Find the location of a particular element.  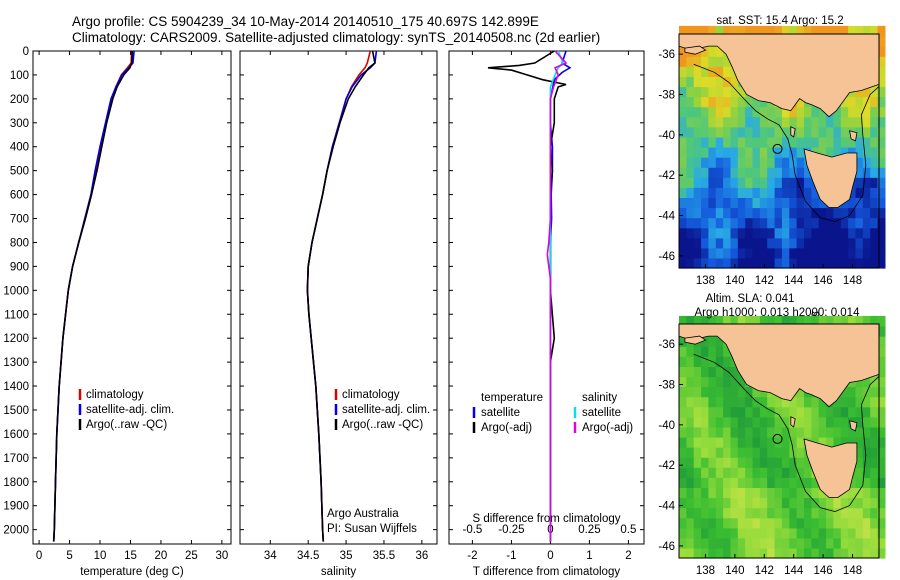

map-x-tick-label: 144 is located at coordinates (794, 281).